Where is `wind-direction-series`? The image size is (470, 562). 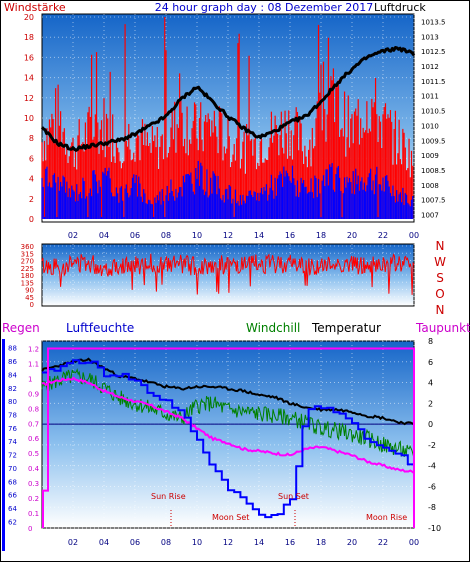 wind-direction-series is located at coordinates (228, 274).